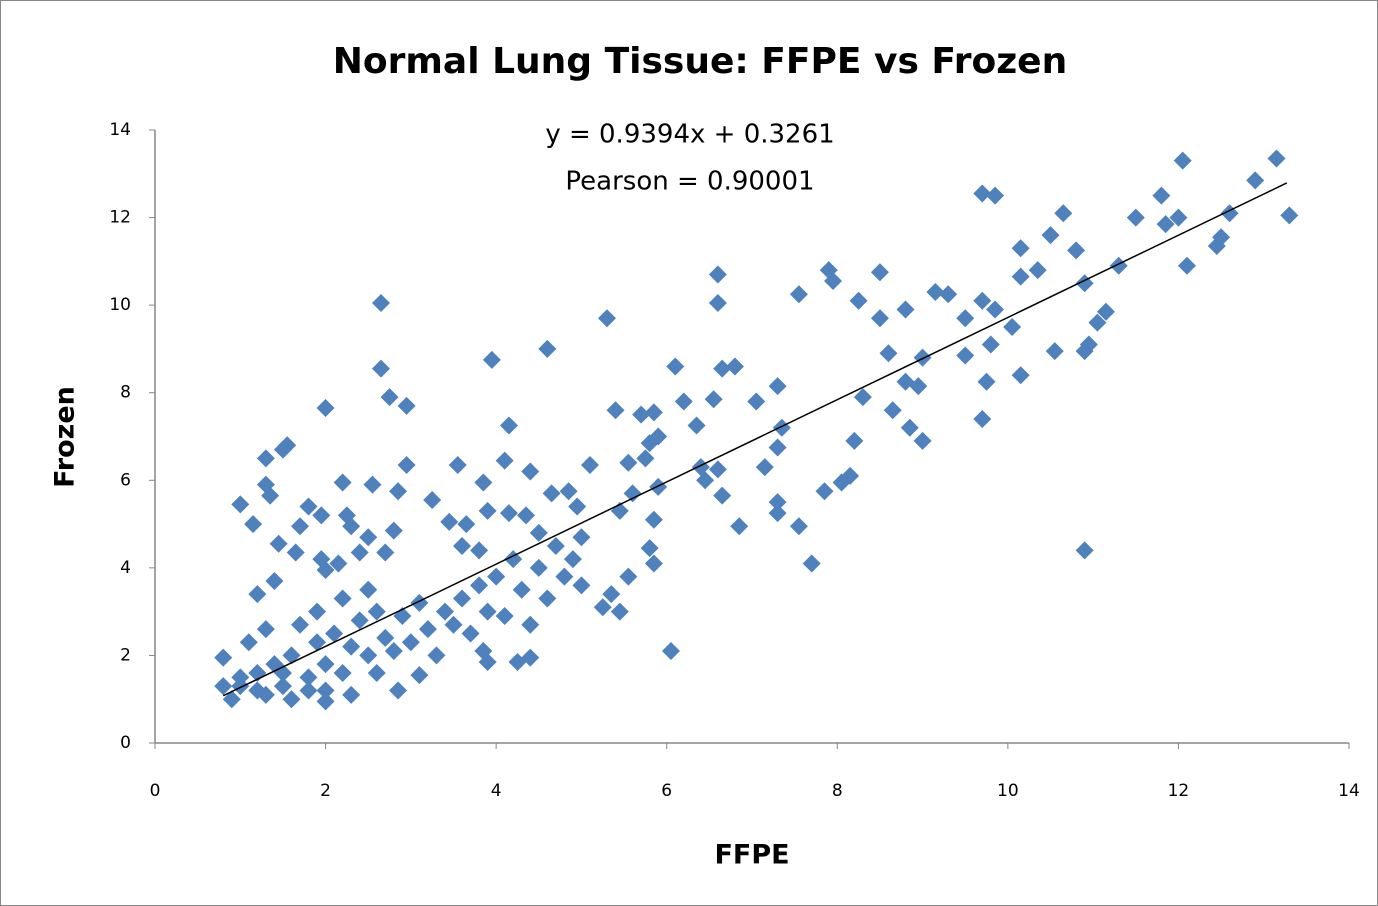 The image size is (1378, 906). What do you see at coordinates (700, 61) in the screenshot?
I see `chart-title: Normal Lung Tissue: FFPE vs Frozen` at bounding box center [700, 61].